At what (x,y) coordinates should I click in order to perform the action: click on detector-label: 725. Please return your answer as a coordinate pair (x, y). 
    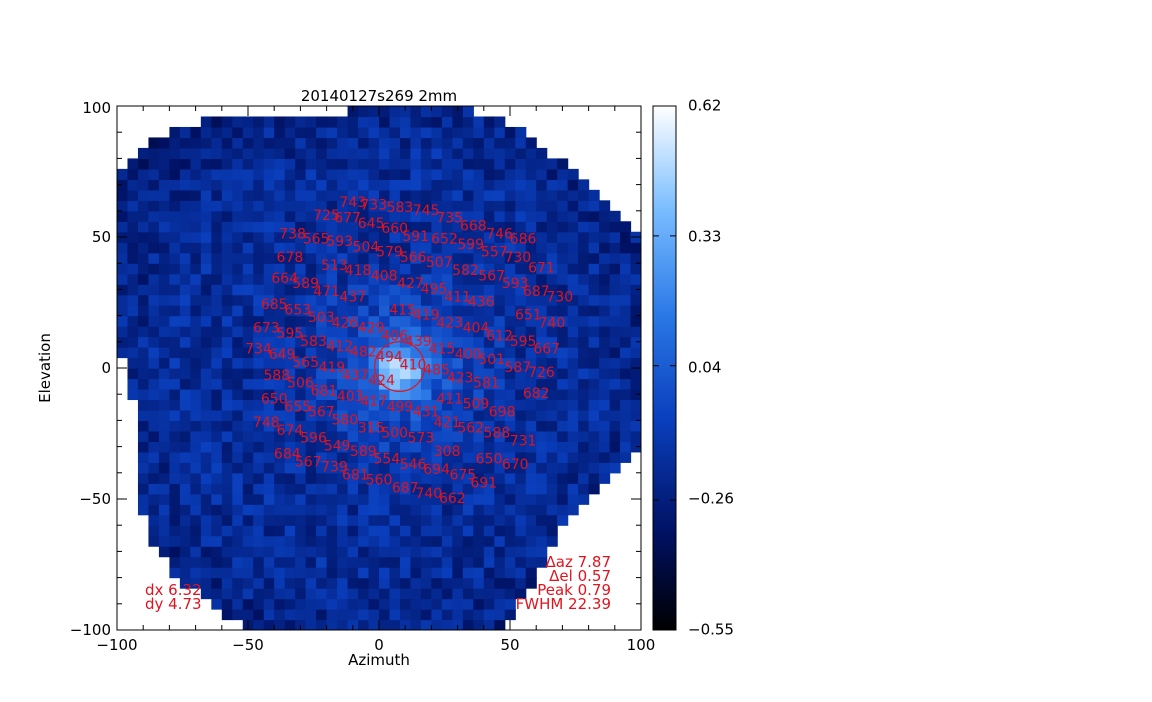
    Looking at the image, I should click on (326, 216).